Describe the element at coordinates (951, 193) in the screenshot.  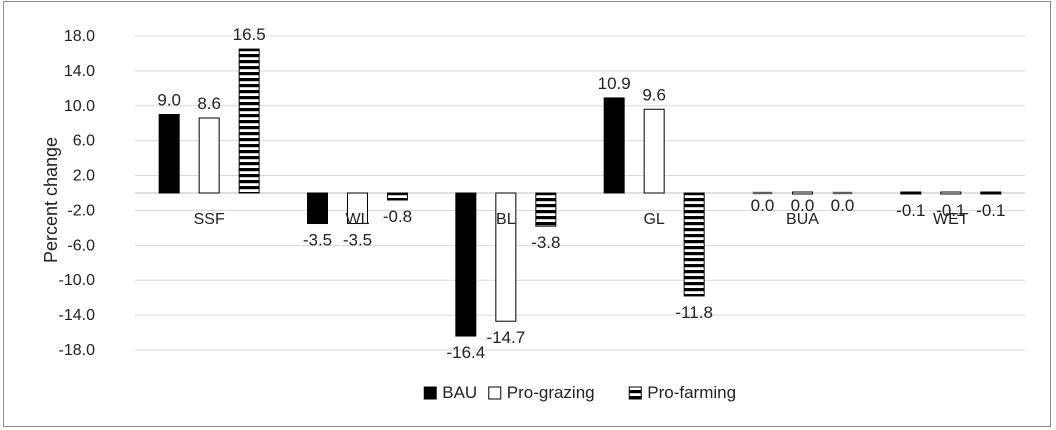
I see `bar-pro-grazing-wet` at that location.